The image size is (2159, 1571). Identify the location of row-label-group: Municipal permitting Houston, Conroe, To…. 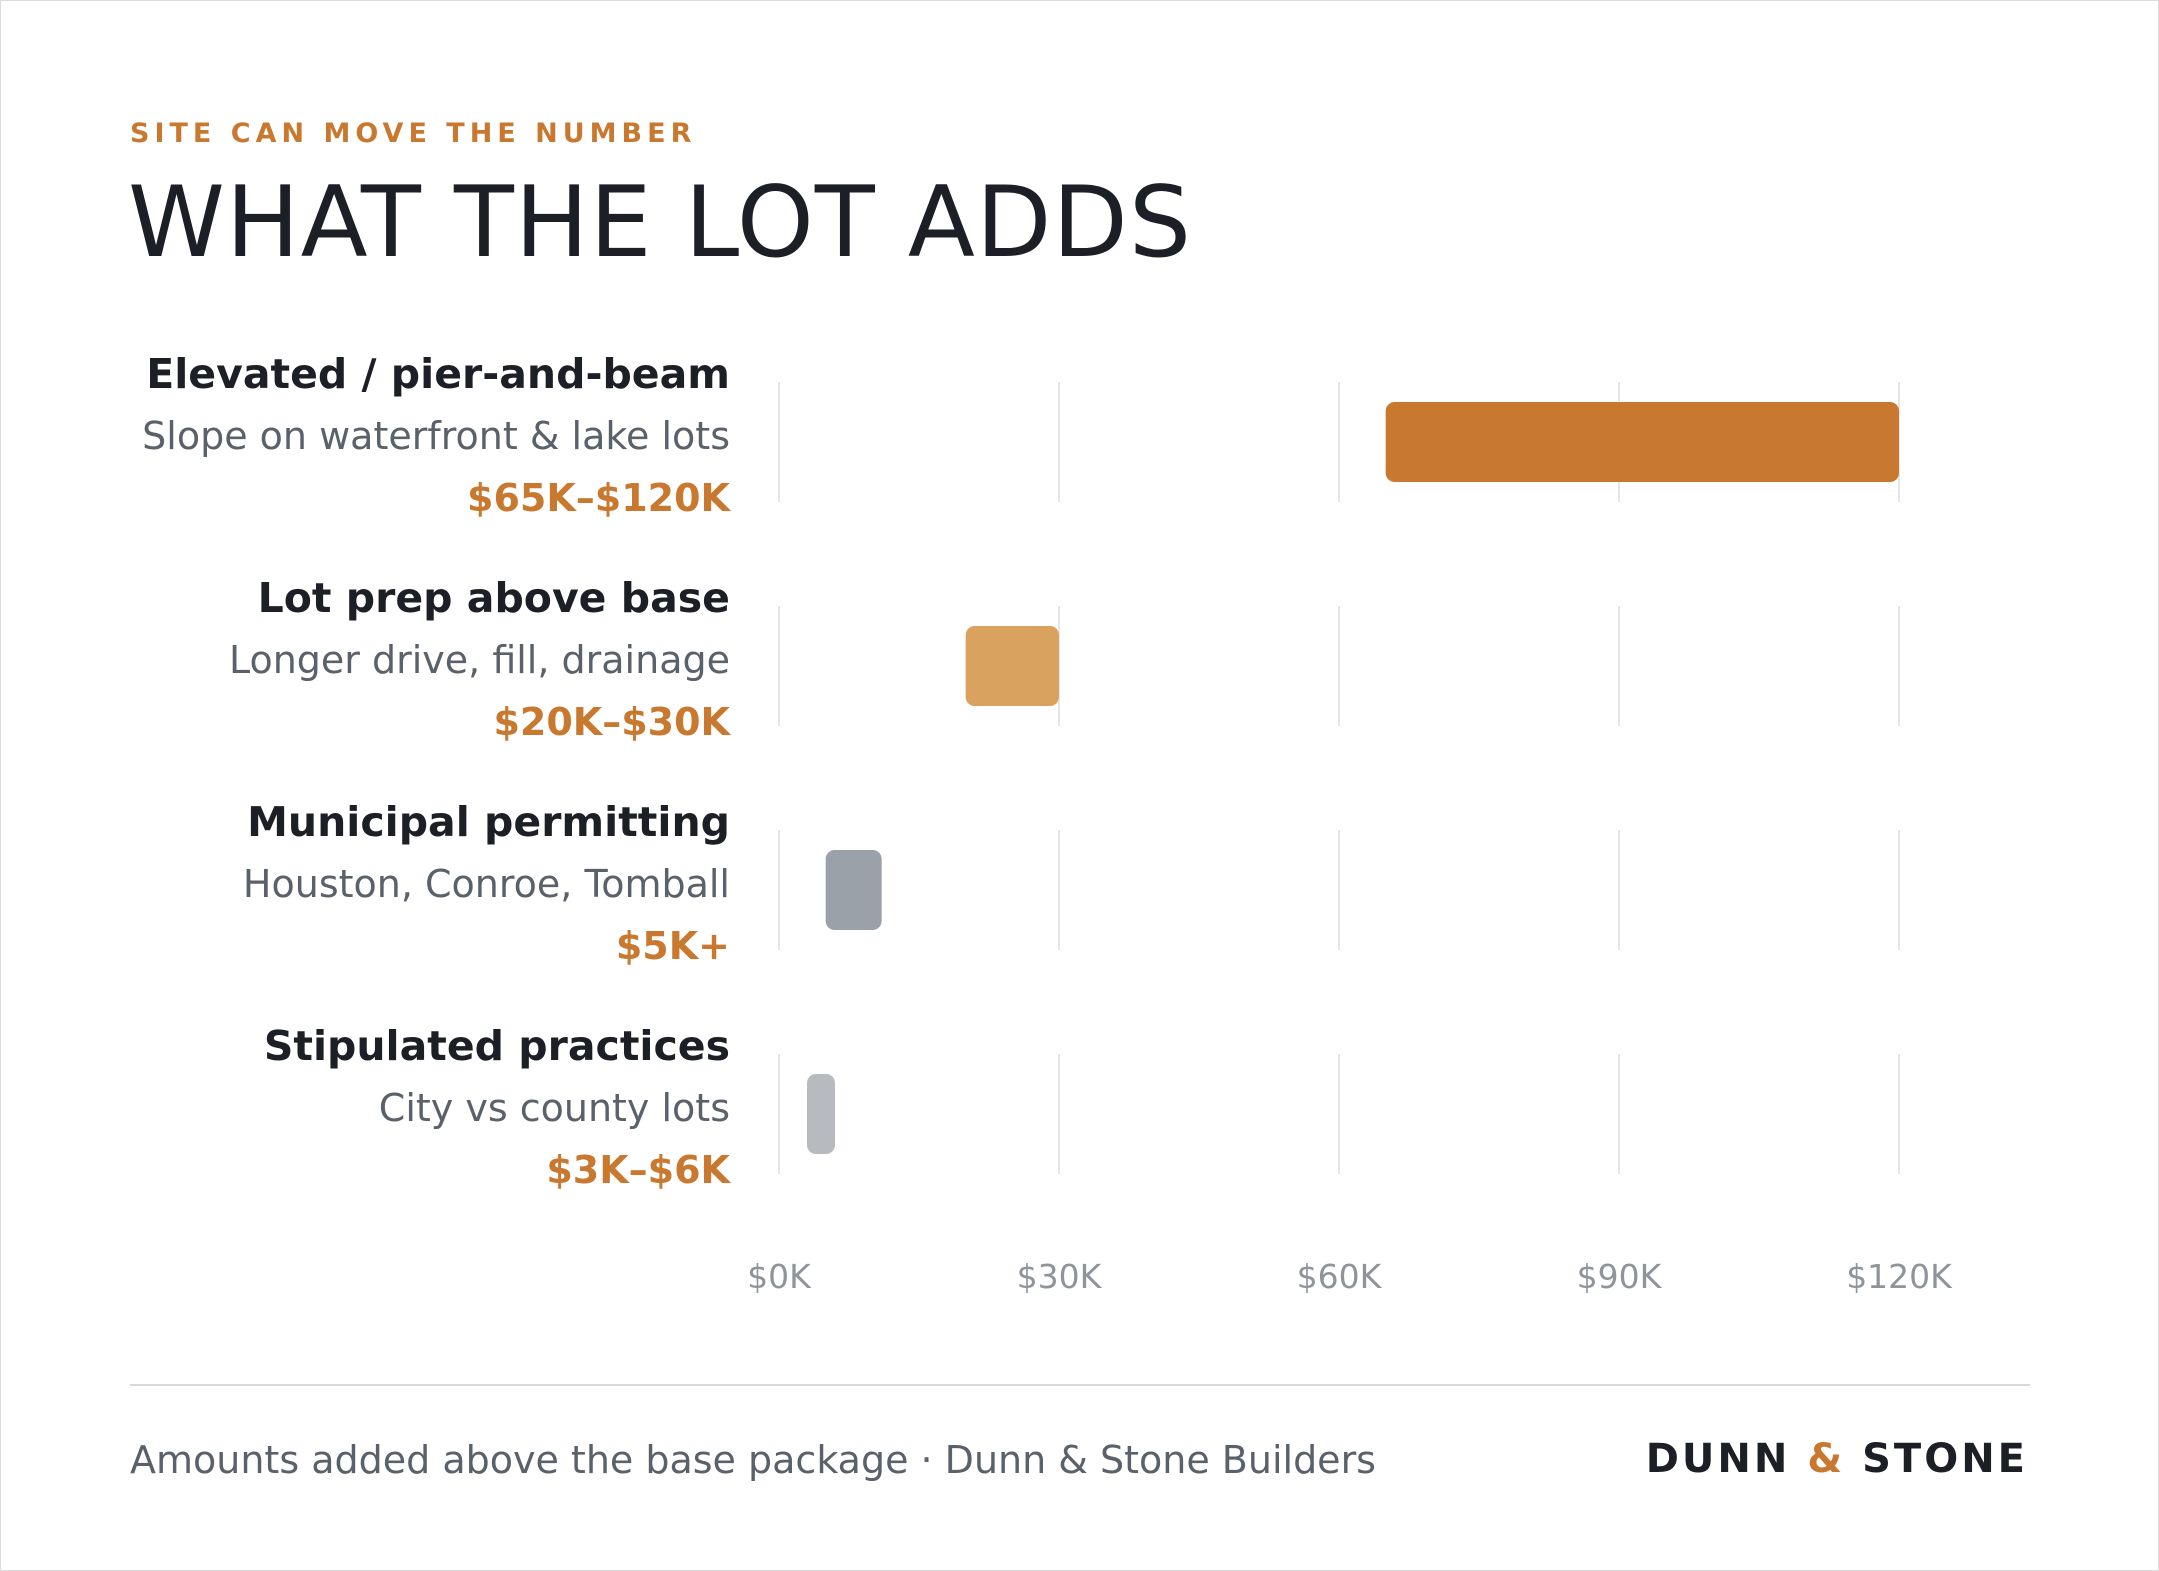
(486, 883).